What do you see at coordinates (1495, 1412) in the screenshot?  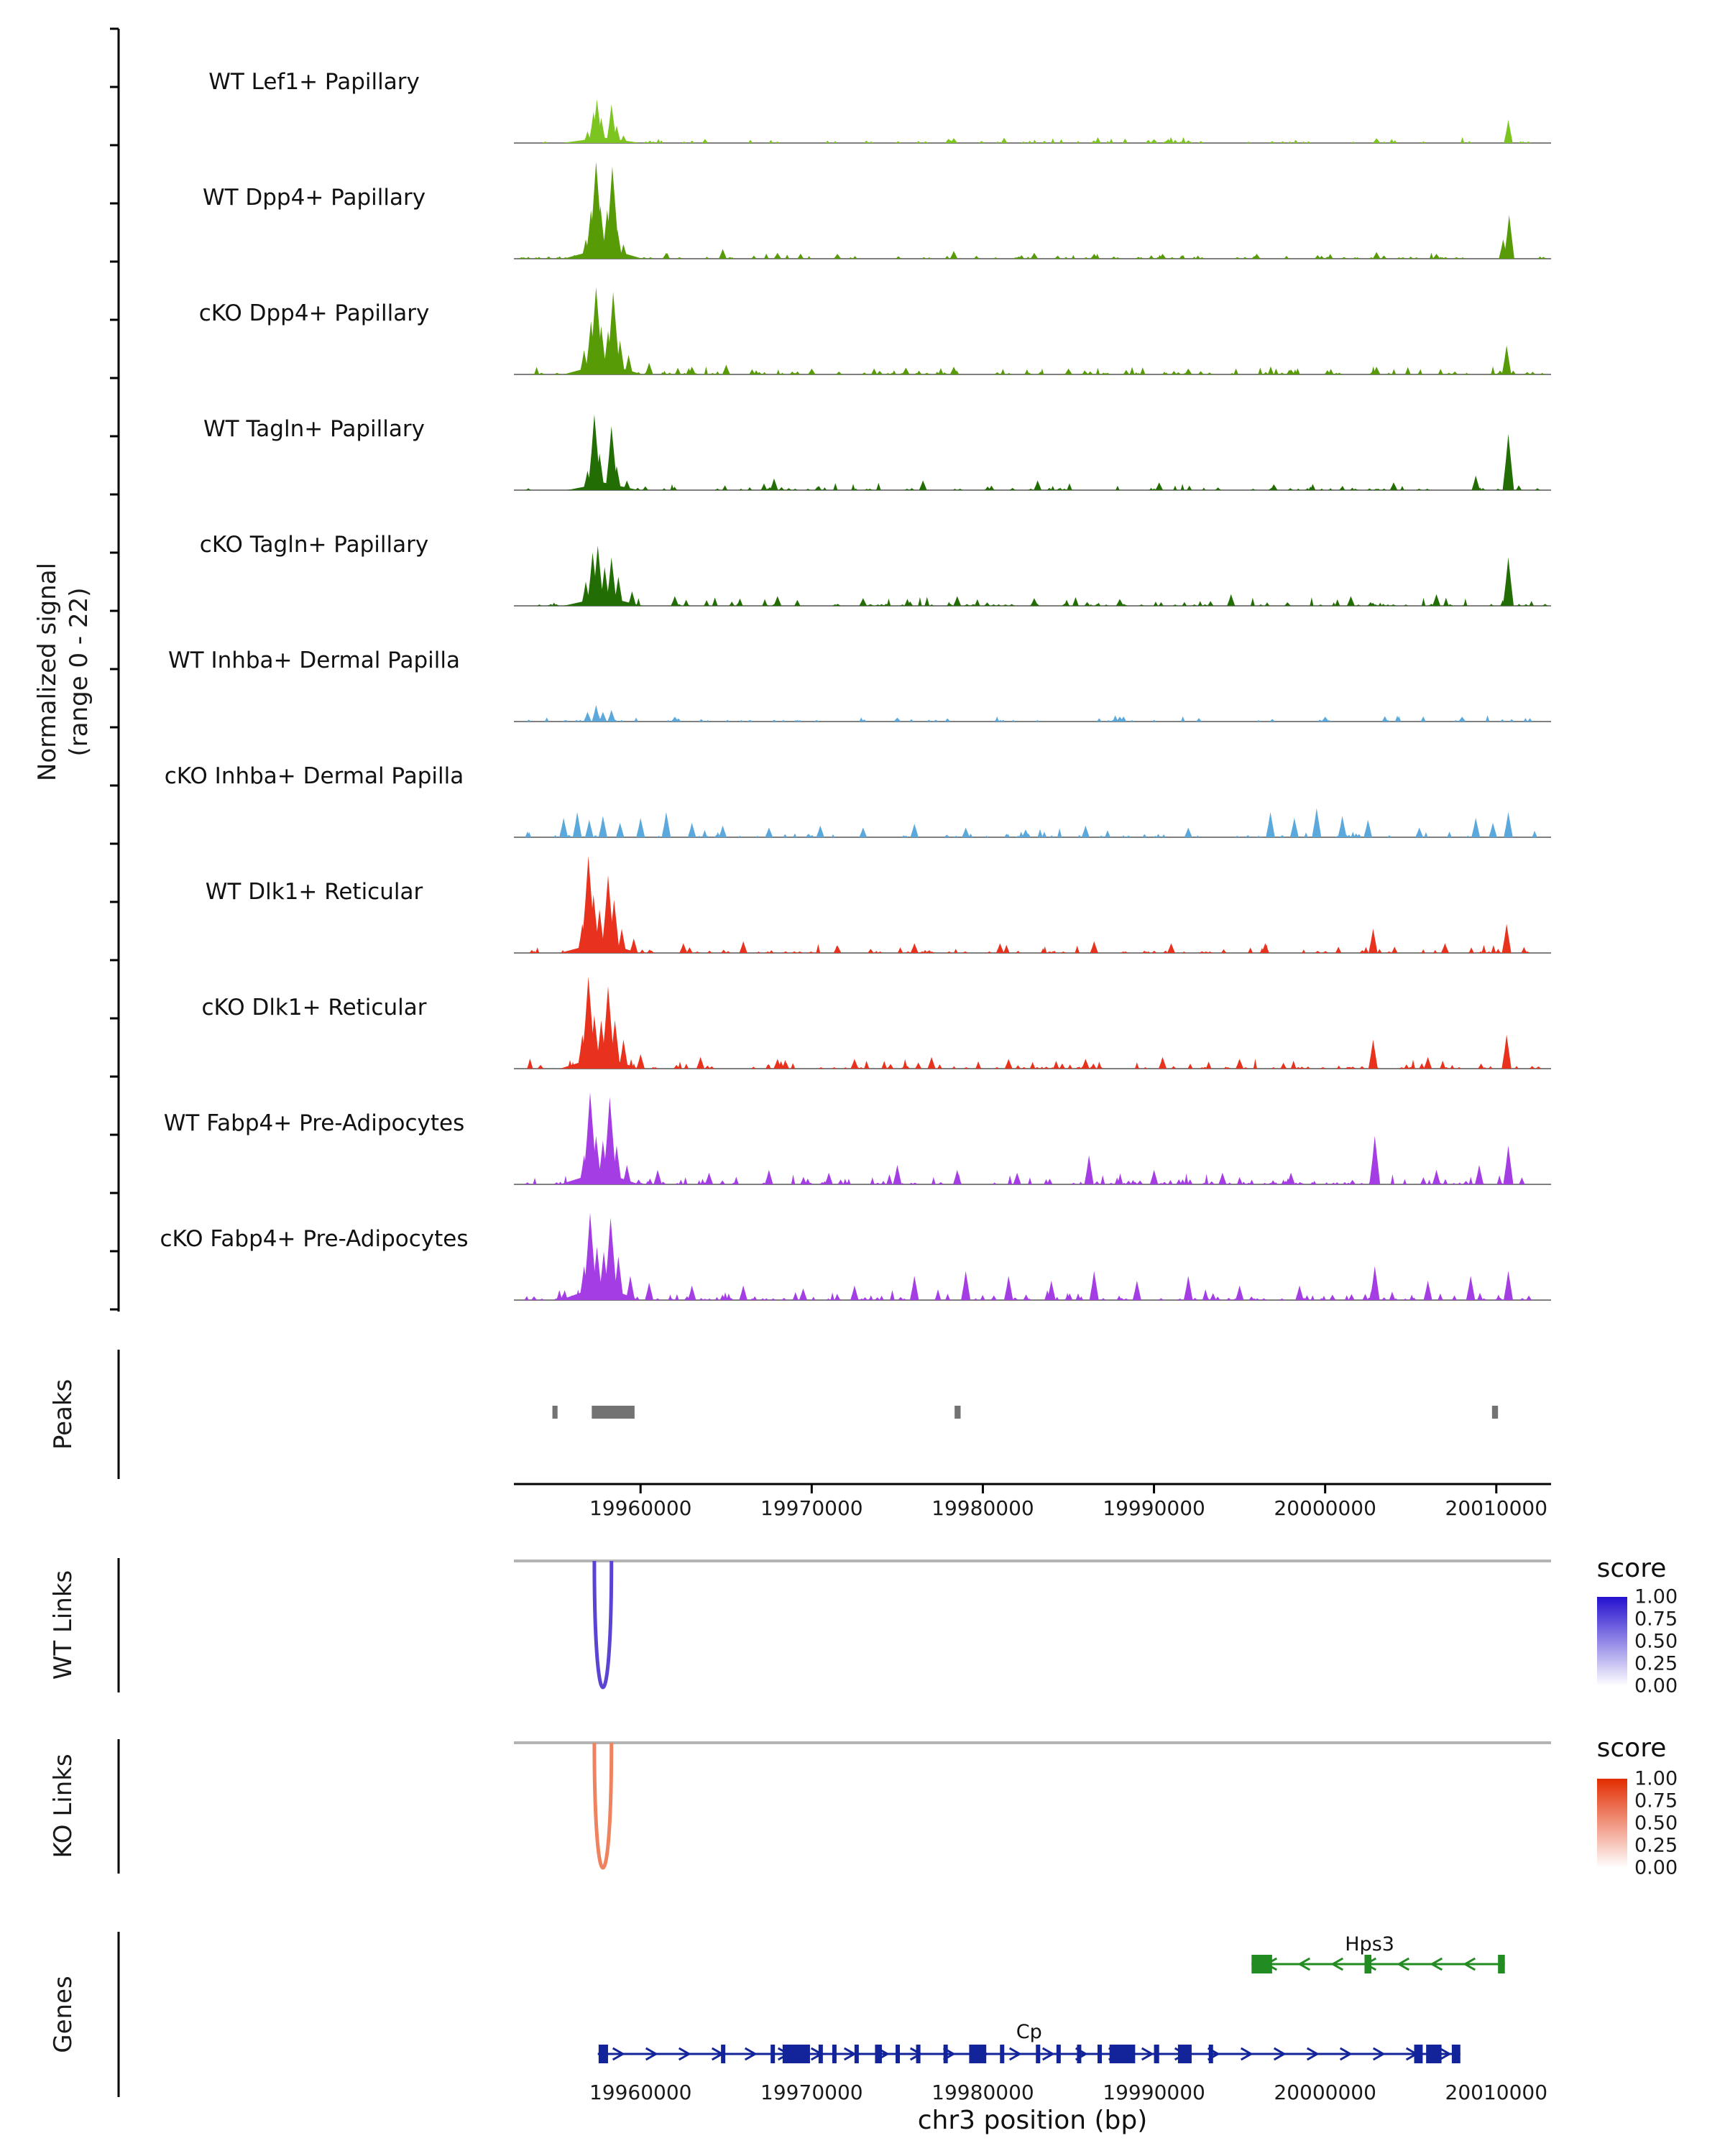 I see `peak-interval` at bounding box center [1495, 1412].